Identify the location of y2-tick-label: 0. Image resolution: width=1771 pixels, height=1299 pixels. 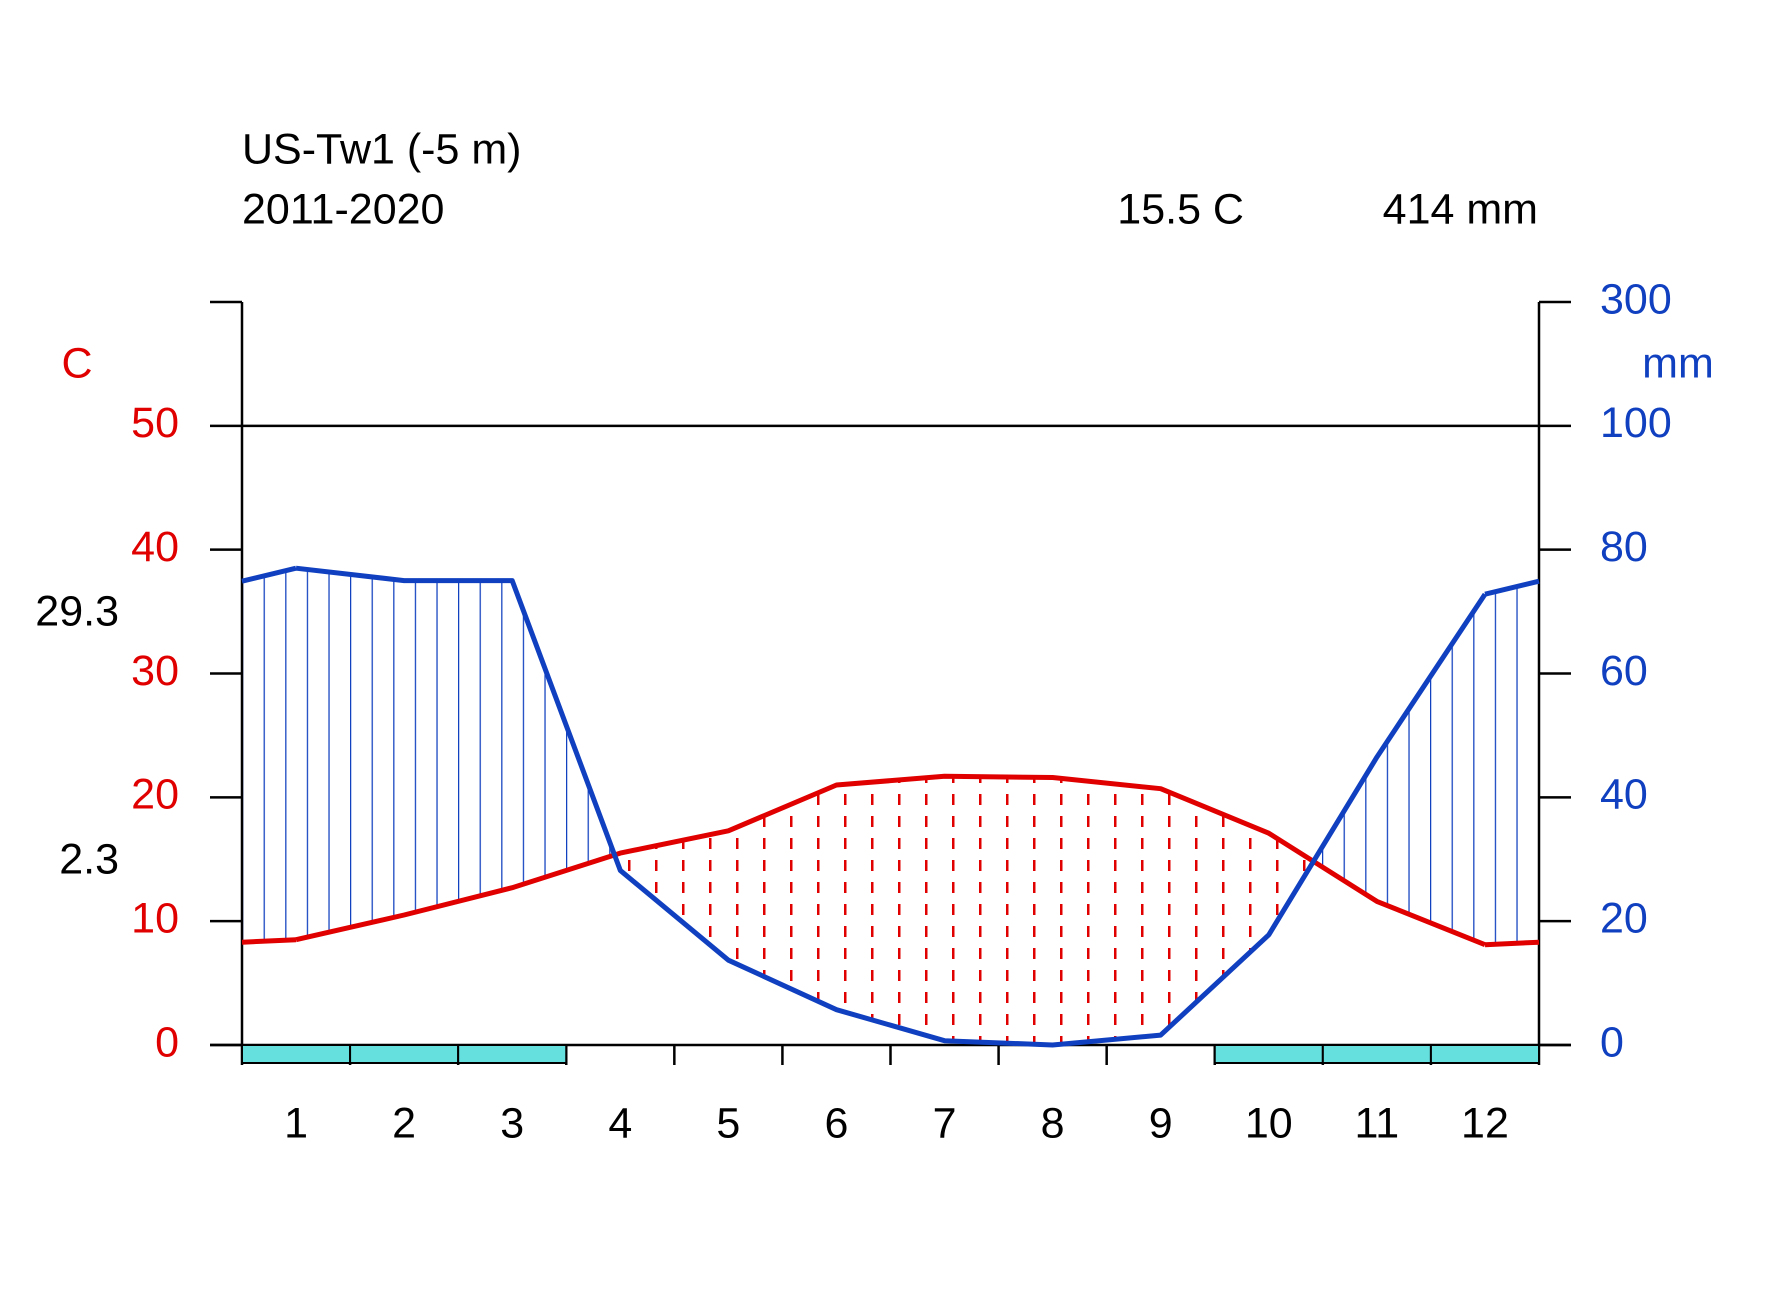
(1612, 1042).